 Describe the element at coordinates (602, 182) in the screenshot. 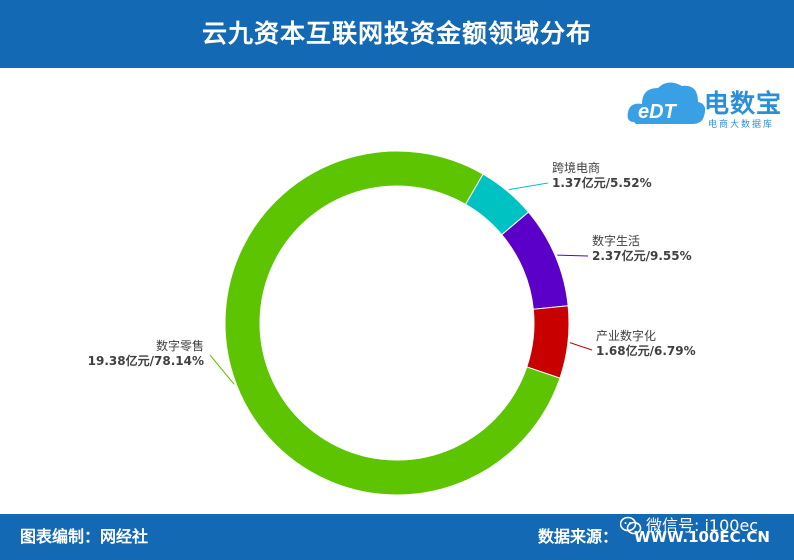

I see `label-value-cross-border-ecommerce: 1.37亿元/5.52%` at that location.